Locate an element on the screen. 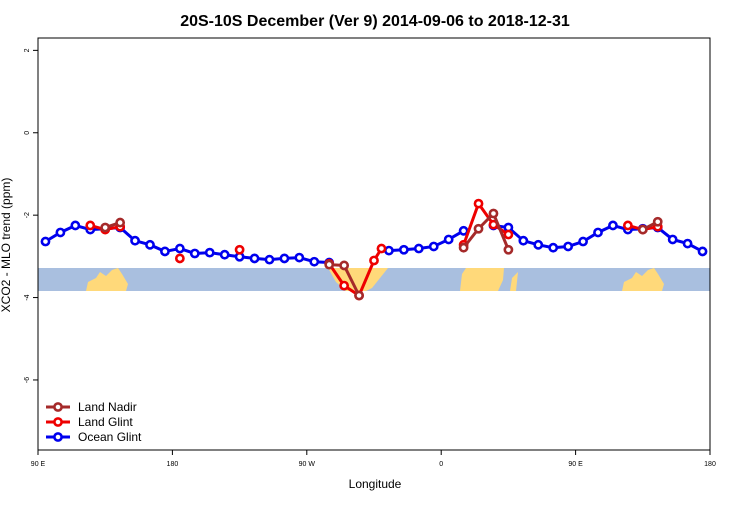  y-tick-label: -4 is located at coordinates (27, 297).